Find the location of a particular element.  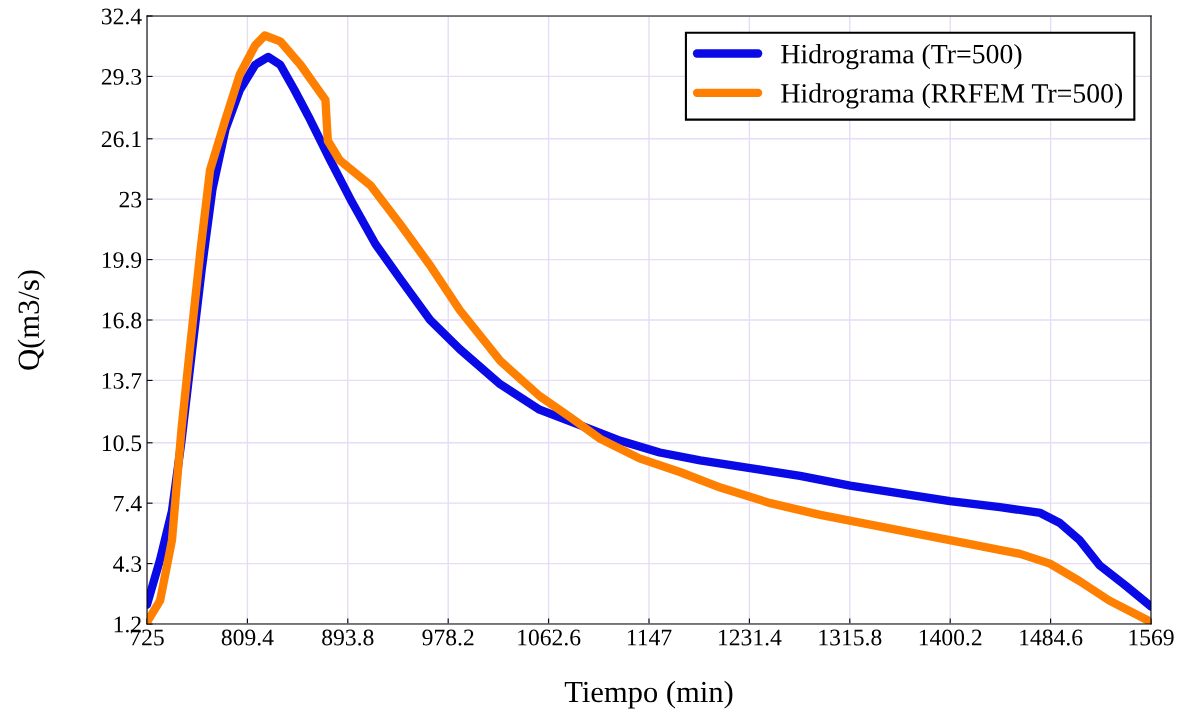

y-tick-label: 19.9 is located at coordinates (122, 260).